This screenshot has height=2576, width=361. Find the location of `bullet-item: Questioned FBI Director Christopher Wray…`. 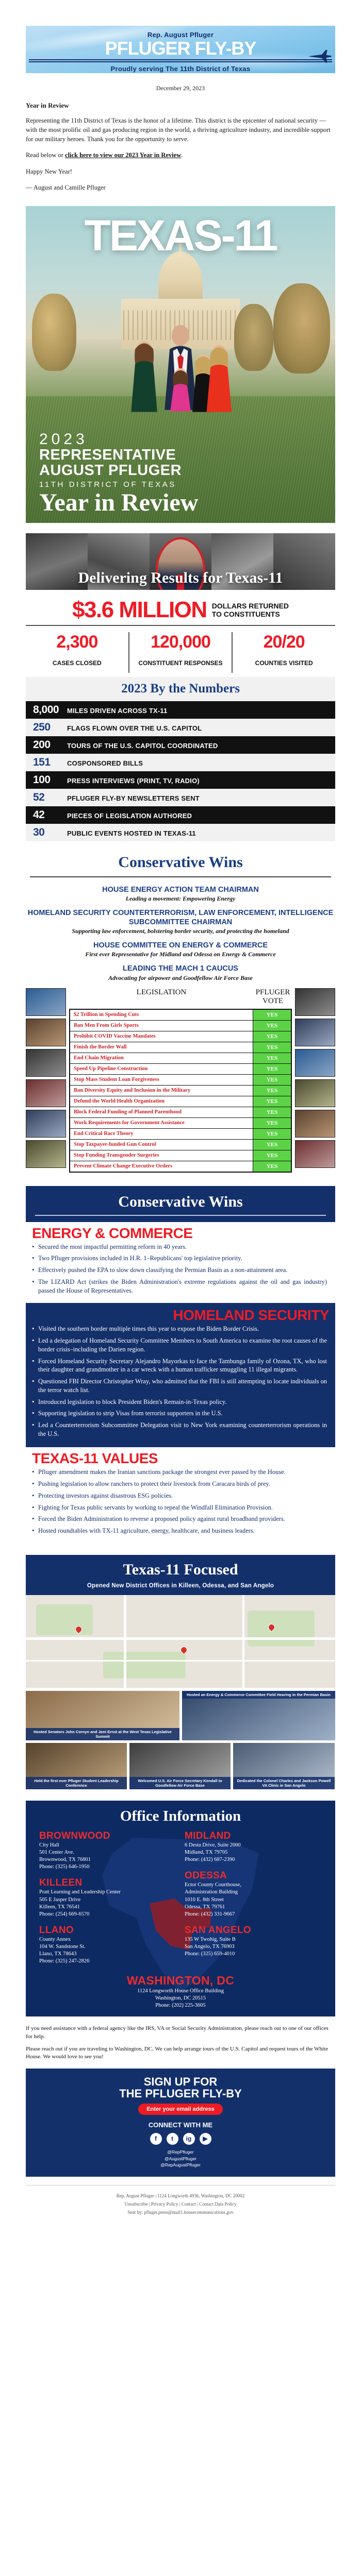

bullet-item: Questioned FBI Director Christopher Wray… is located at coordinates (179, 1385).